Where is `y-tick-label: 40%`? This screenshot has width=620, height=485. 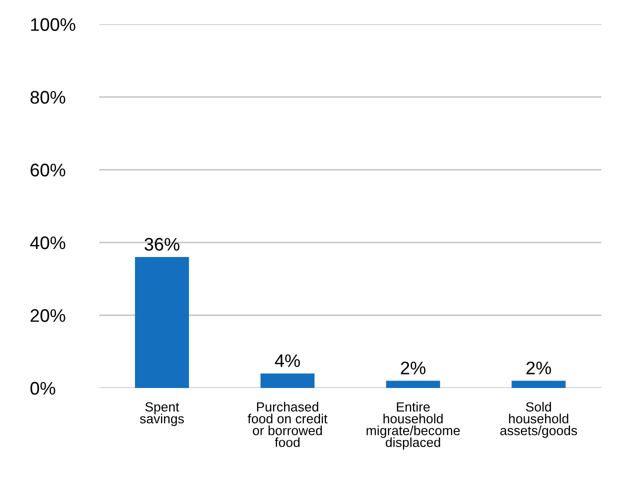
y-tick-label: 40% is located at coordinates (48, 243).